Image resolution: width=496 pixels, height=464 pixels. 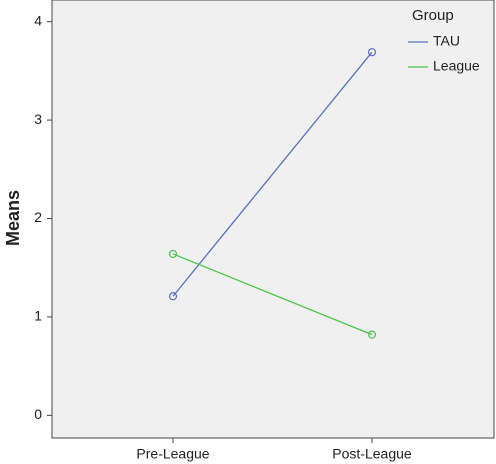 What do you see at coordinates (13, 218) in the screenshot?
I see `y-axis-title: Means` at bounding box center [13, 218].